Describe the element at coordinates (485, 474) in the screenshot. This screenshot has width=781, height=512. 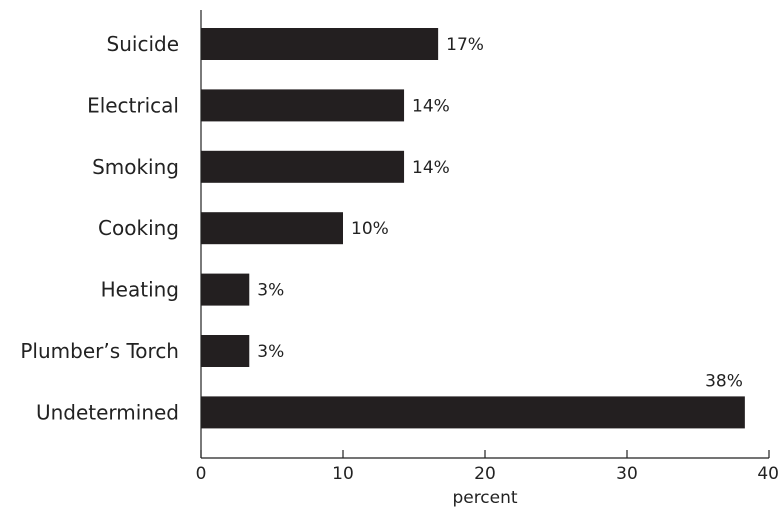
I see `x-tick-label-2: 20` at that location.